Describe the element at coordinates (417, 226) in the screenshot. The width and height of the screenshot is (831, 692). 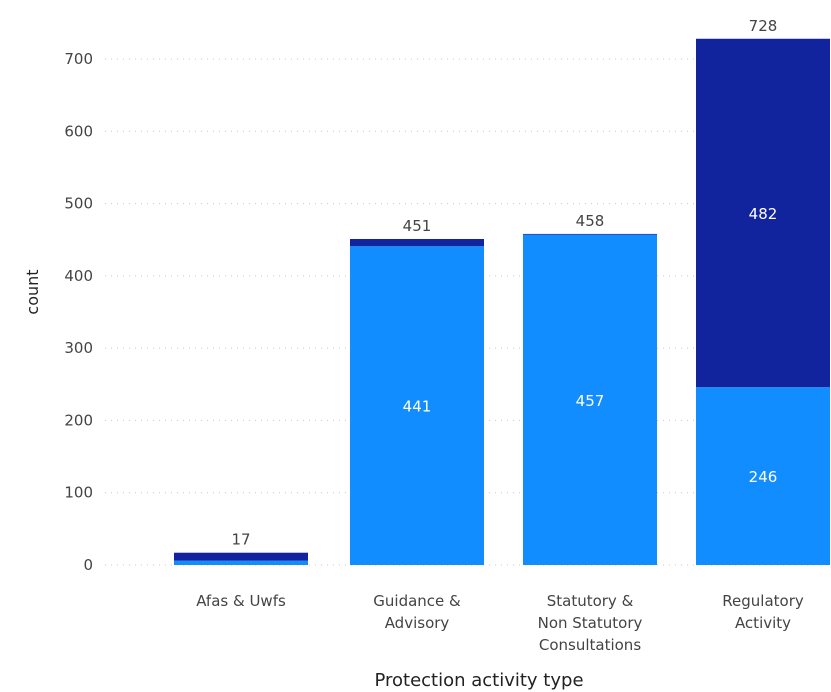
I see `total-value-label: 451` at that location.